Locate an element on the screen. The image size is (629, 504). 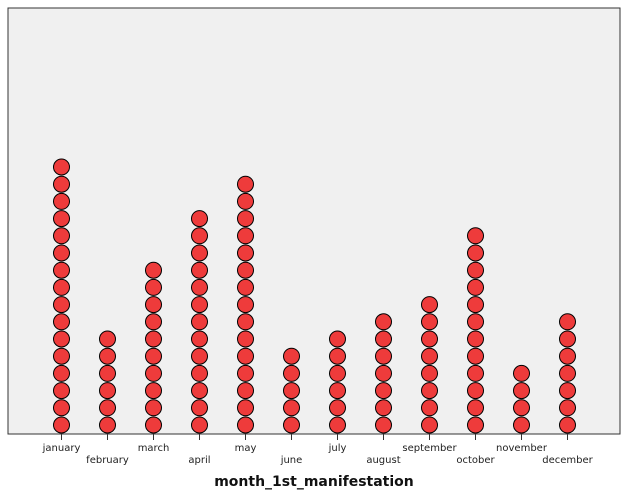
x-tick-label-november: november is located at coordinates (522, 448).